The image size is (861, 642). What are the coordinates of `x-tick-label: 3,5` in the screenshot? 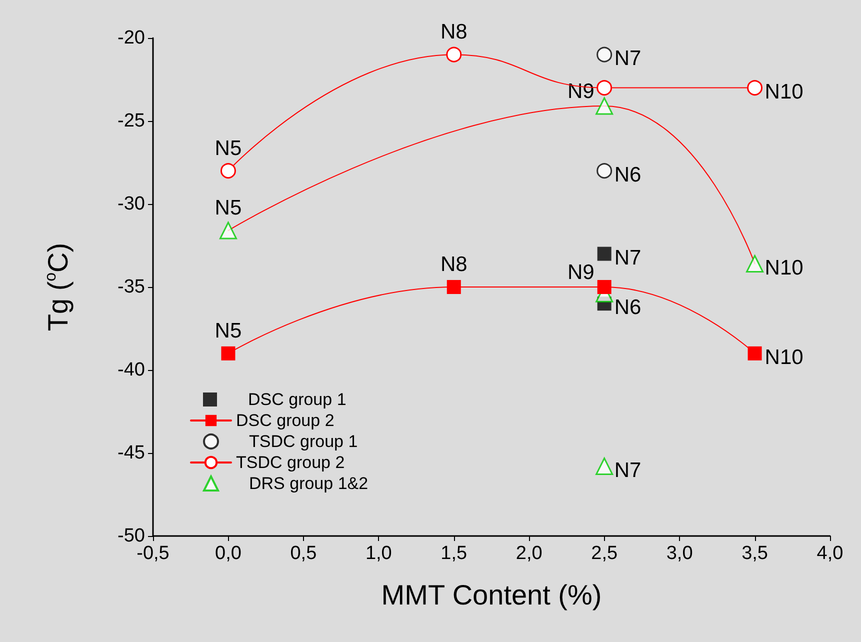 It's located at (755, 553).